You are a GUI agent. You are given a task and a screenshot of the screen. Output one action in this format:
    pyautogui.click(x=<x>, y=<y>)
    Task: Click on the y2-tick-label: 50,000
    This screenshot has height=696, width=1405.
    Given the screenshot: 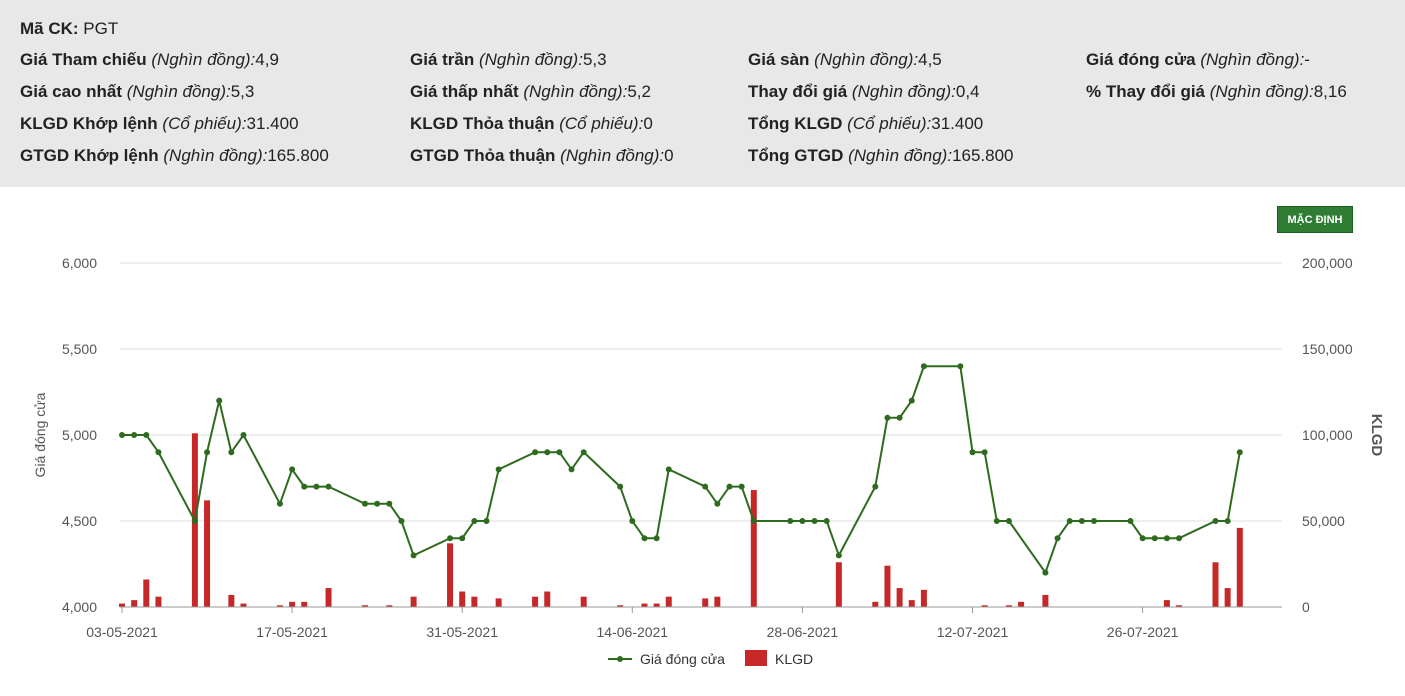 What is the action you would take?
    pyautogui.click(x=1323, y=521)
    